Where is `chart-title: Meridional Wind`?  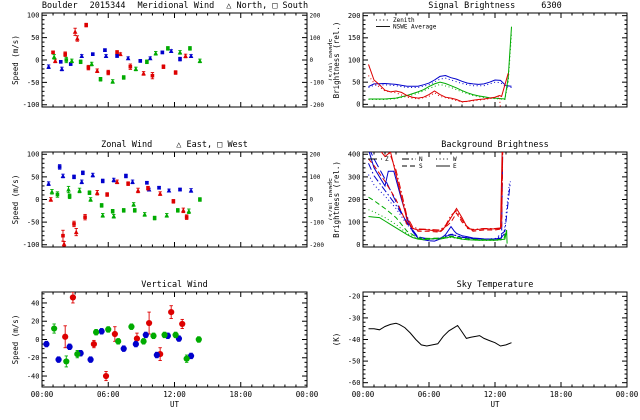
chart-title: Meridional Wind is located at coordinates (176, 6).